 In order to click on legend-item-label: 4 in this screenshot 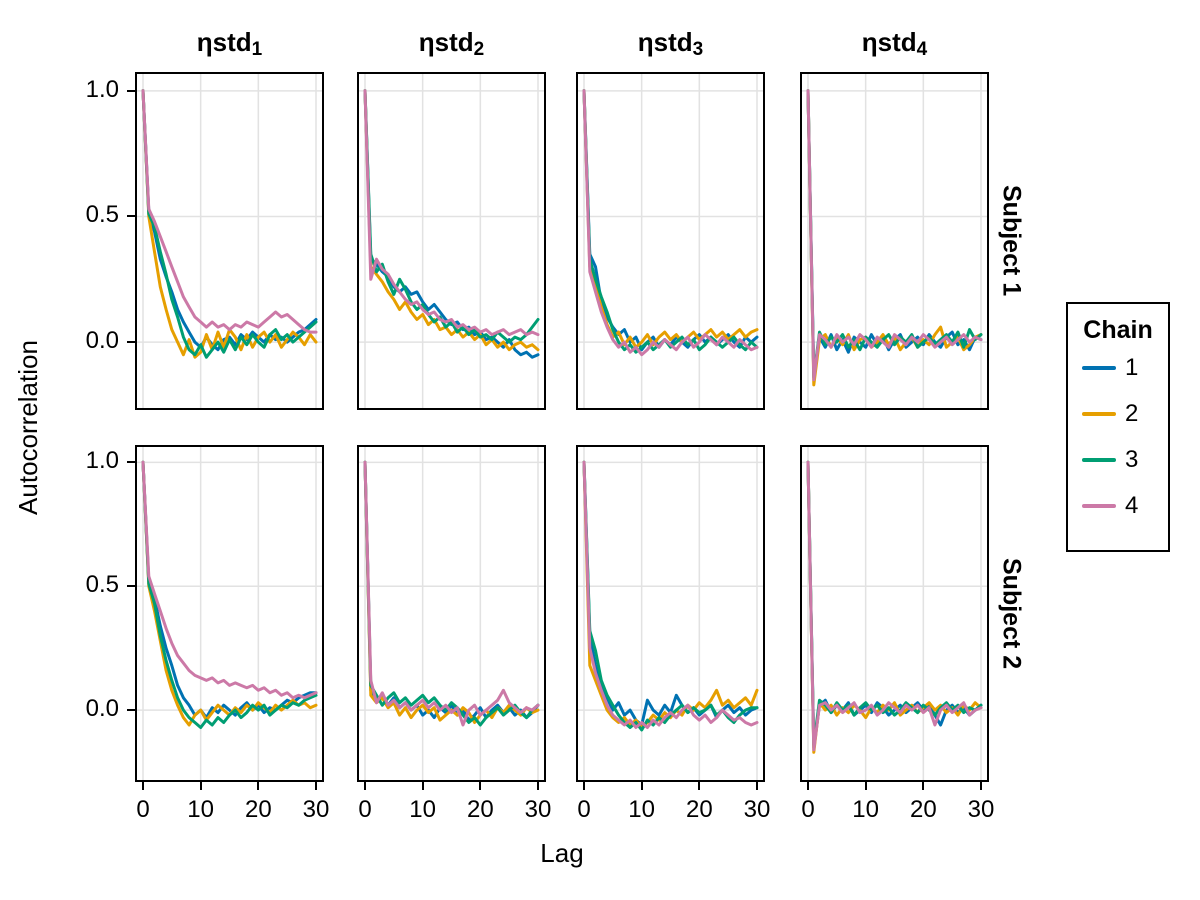, I will do `click(1132, 505)`.